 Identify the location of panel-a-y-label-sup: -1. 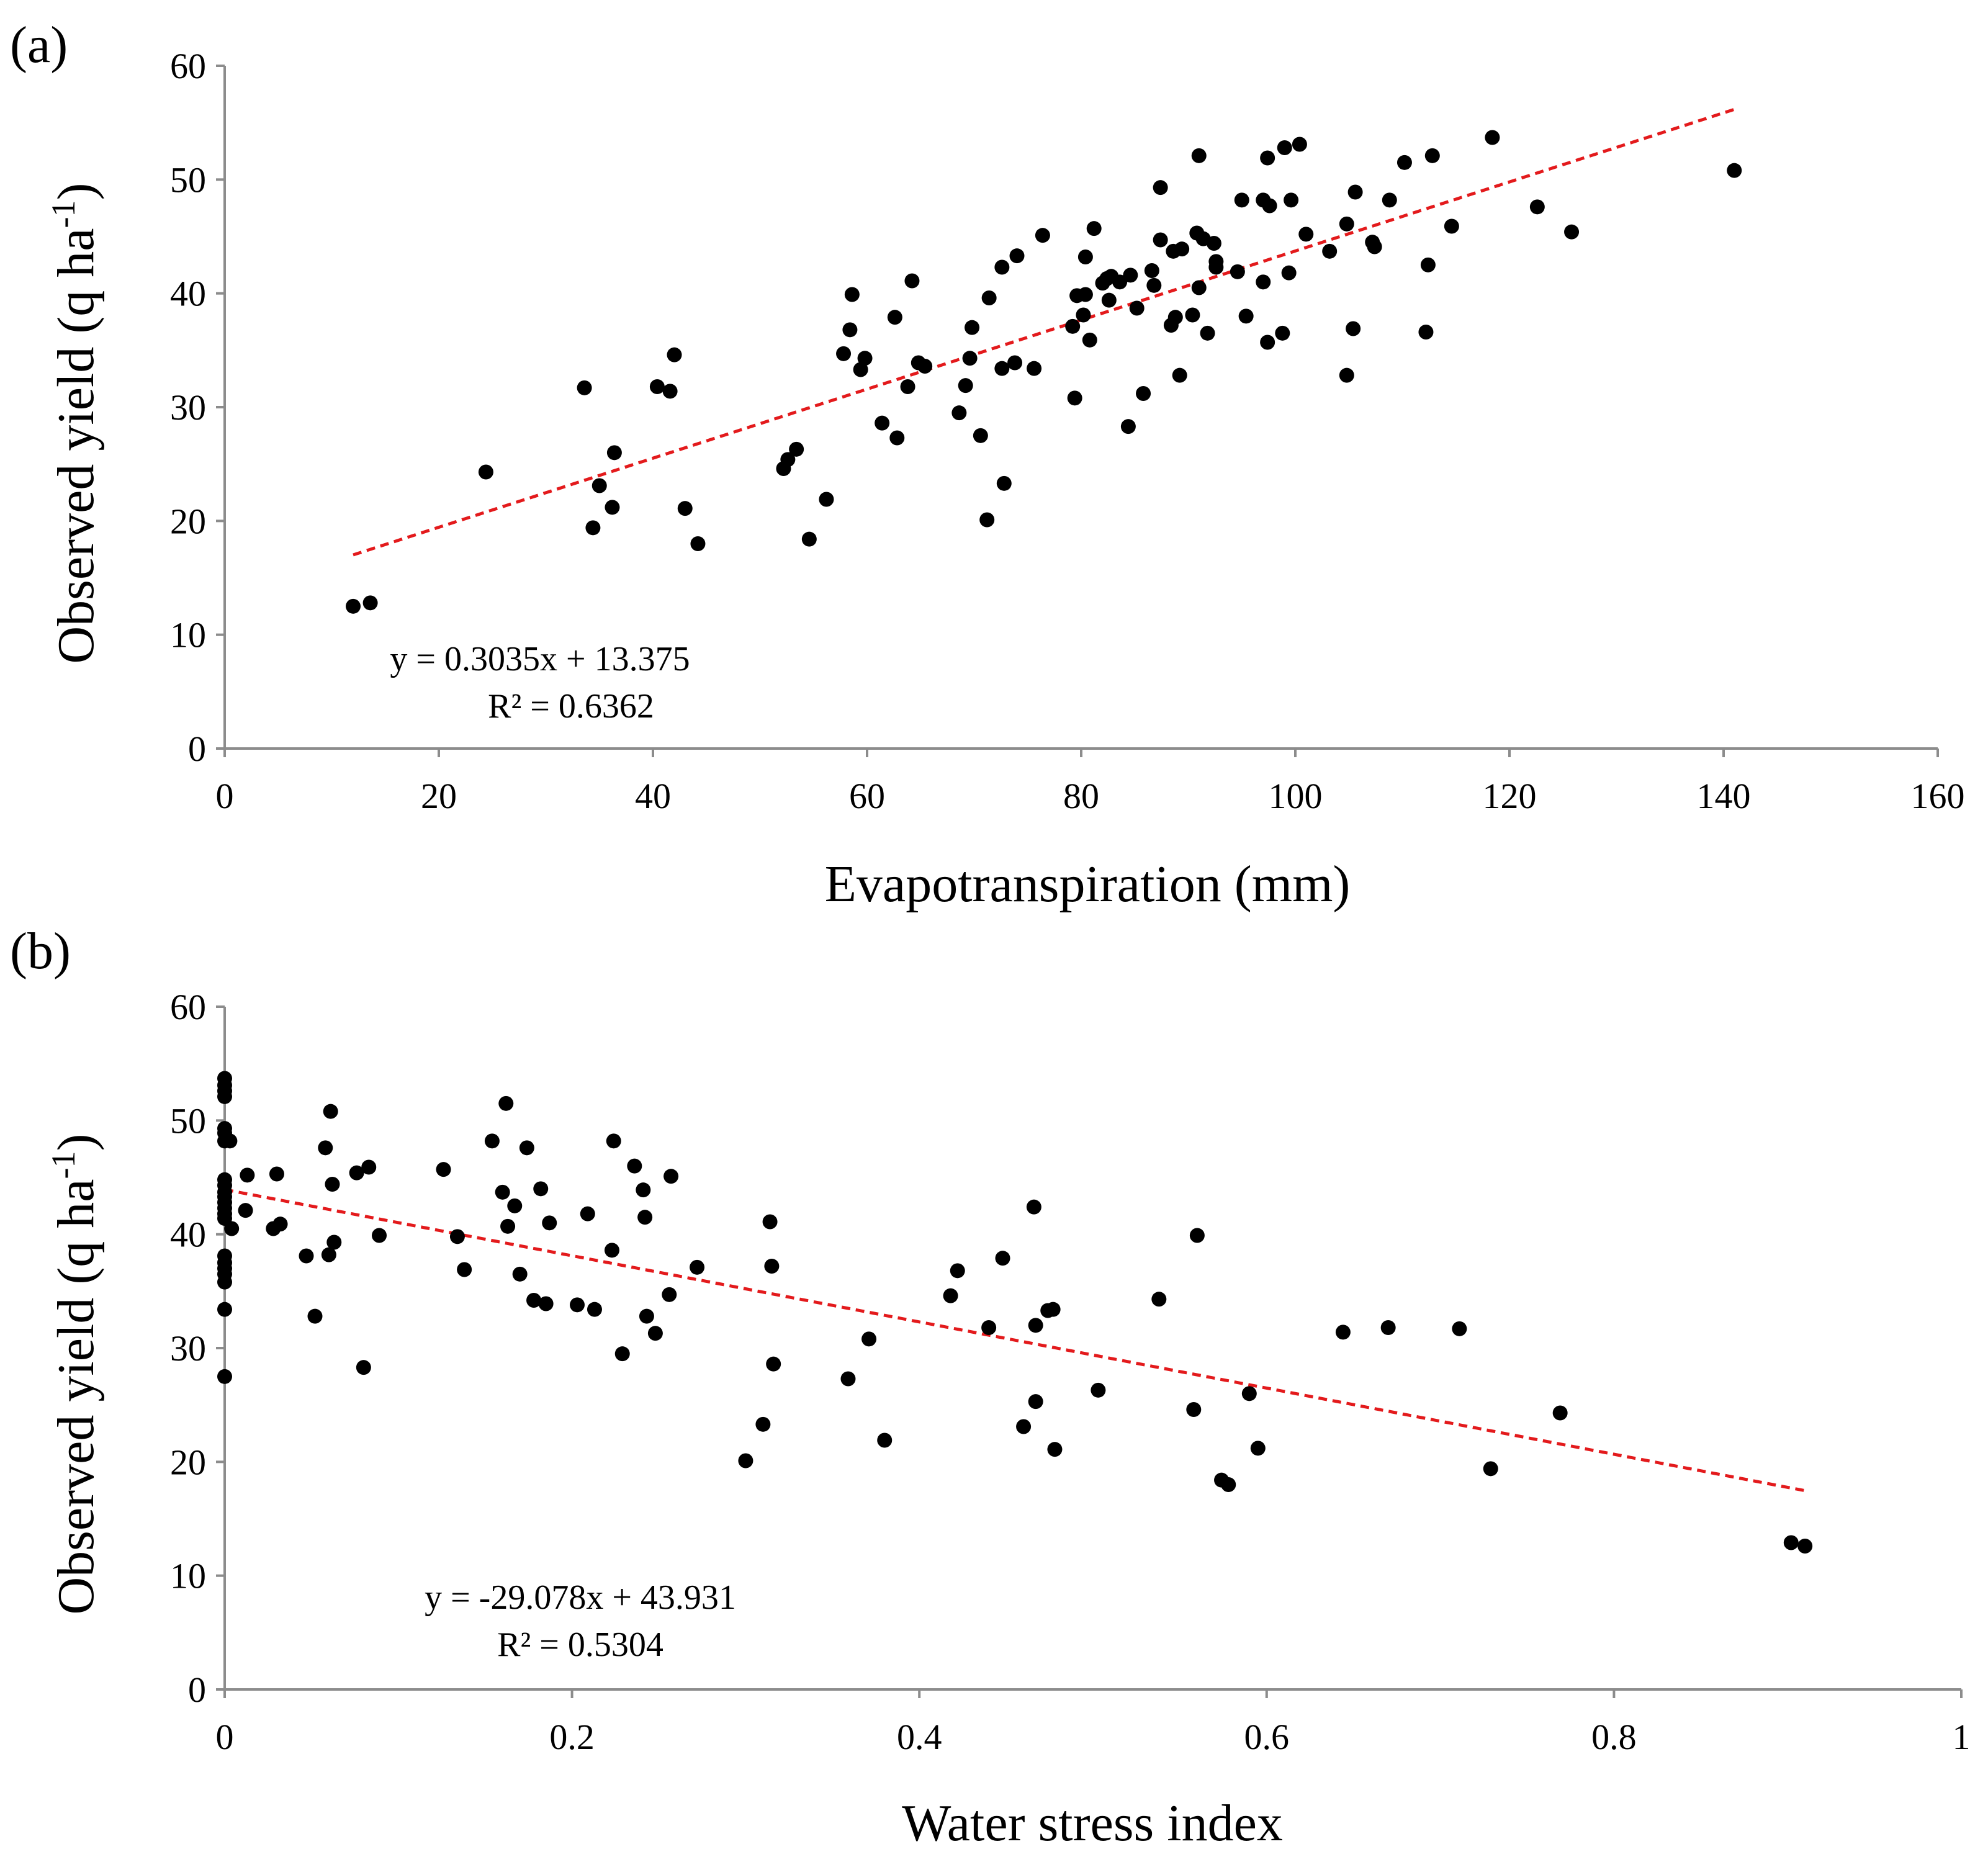
(64, 214).